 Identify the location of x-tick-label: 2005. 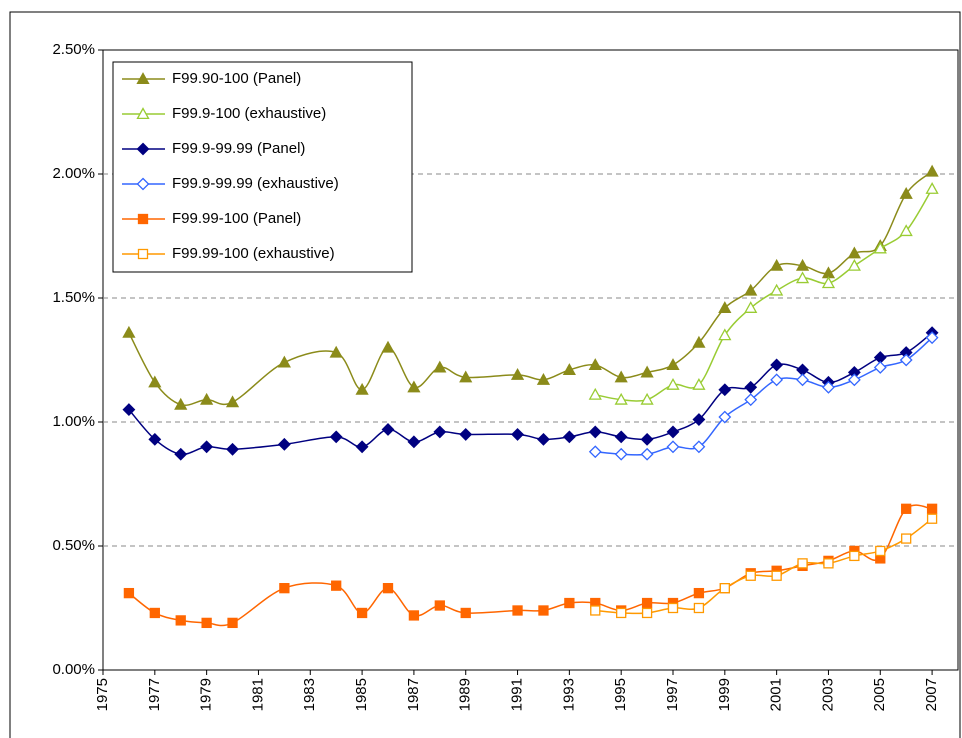
(879, 694).